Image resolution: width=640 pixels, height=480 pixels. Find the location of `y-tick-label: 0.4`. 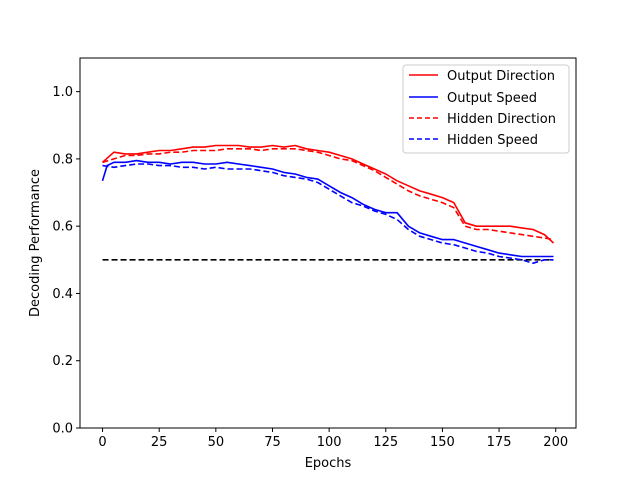

y-tick-label: 0.4 is located at coordinates (62, 294).